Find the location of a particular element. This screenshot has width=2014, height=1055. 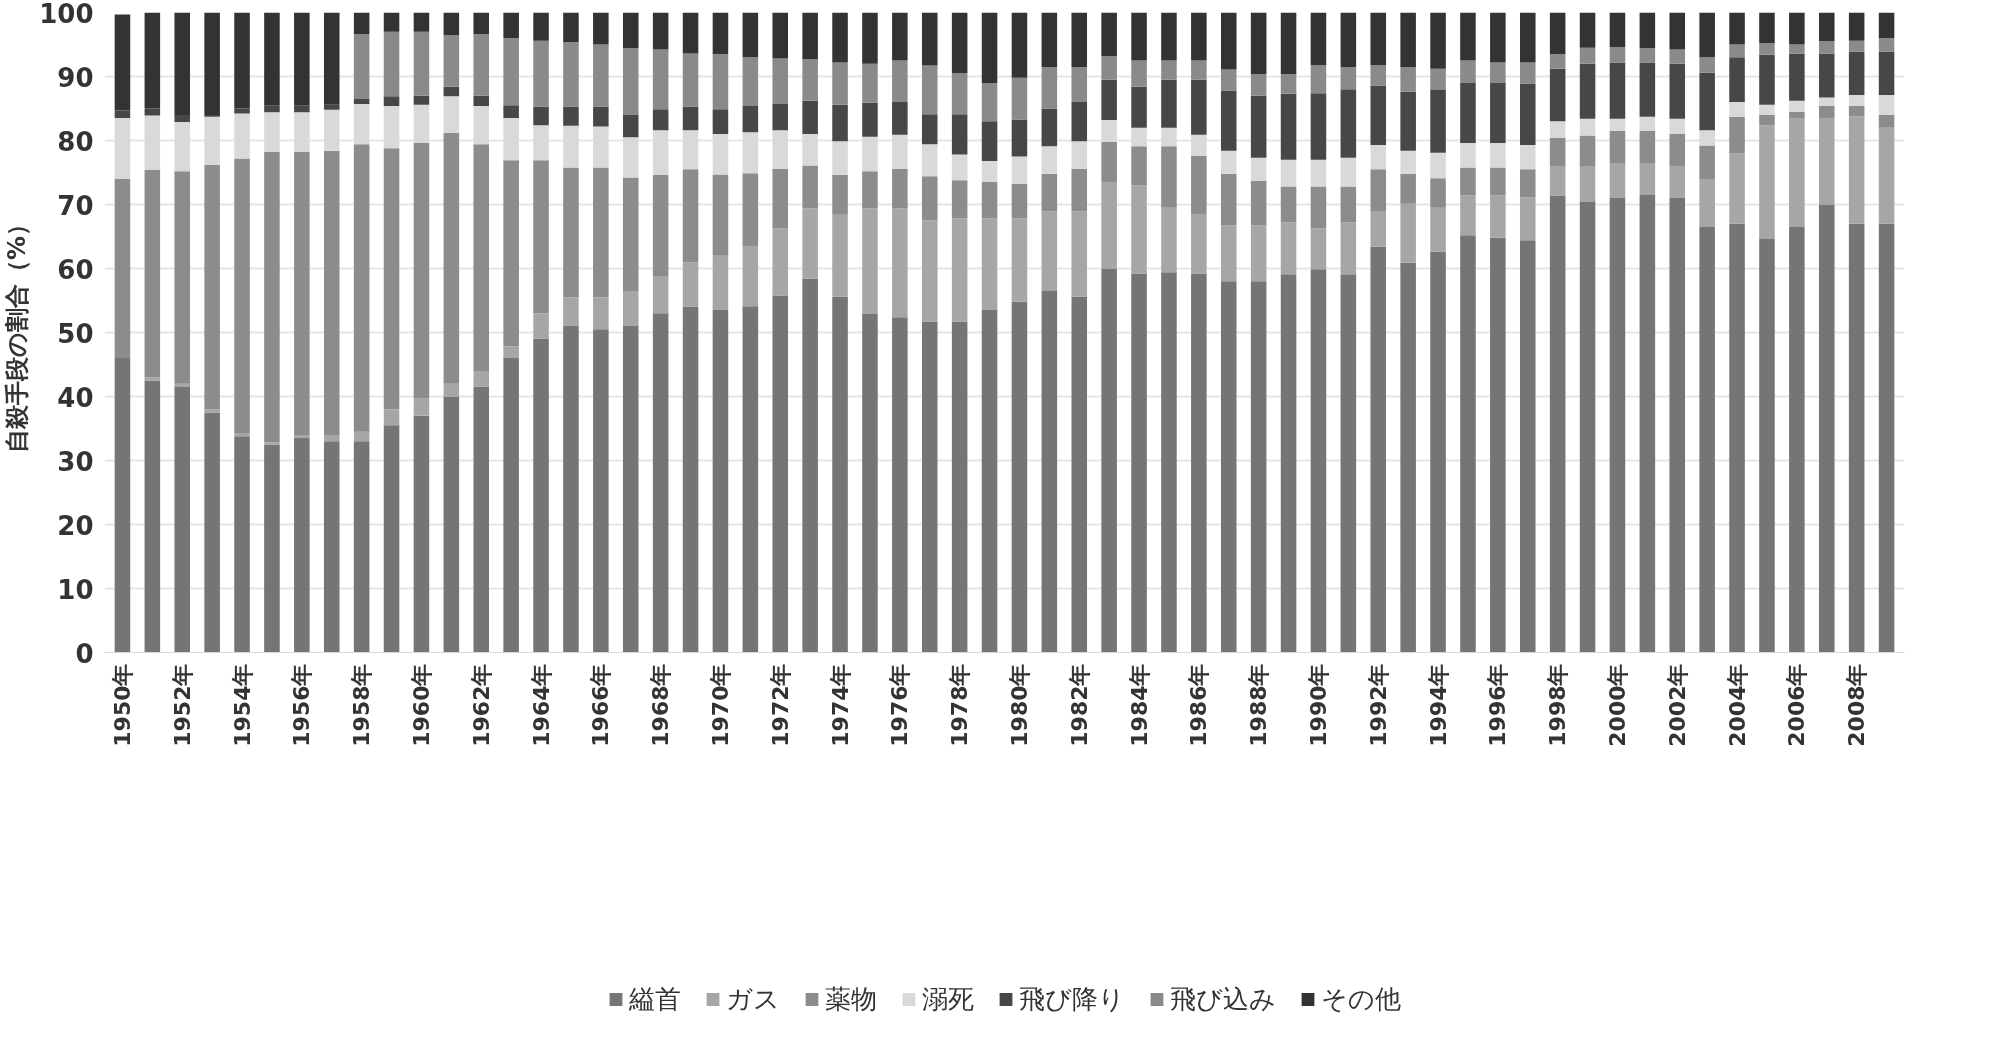

x-tick-label: 1952年 is located at coordinates (182, 705).